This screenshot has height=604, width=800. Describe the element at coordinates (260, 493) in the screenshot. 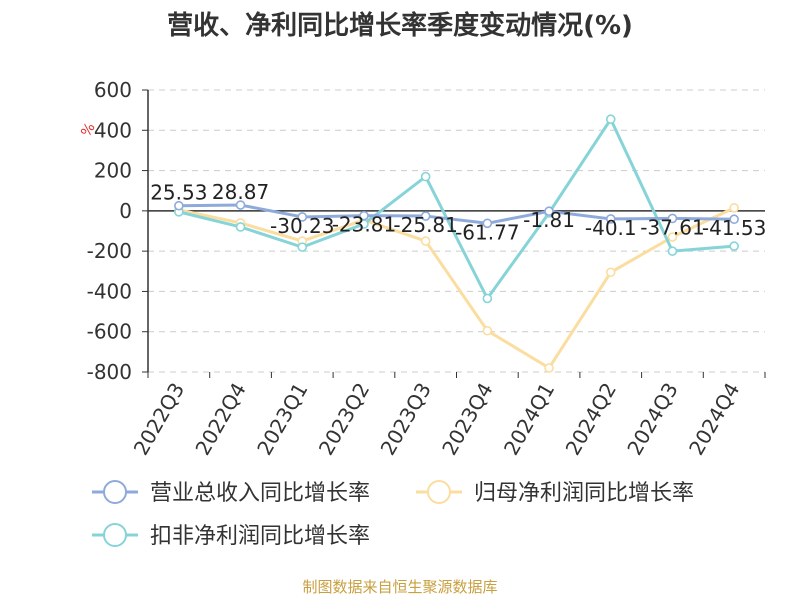

I see `legend-label: 营业总收入同比增长率` at that location.